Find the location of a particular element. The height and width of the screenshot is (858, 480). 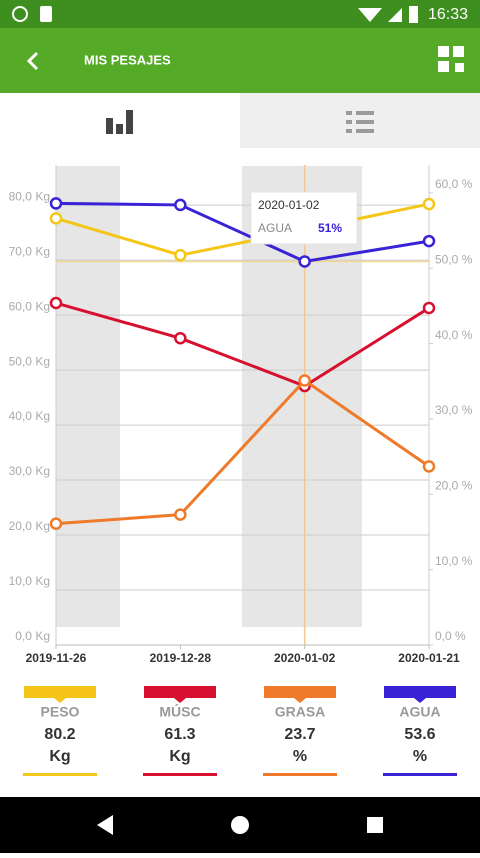

y2-tick-label: 10,0 % is located at coordinates (454, 561).